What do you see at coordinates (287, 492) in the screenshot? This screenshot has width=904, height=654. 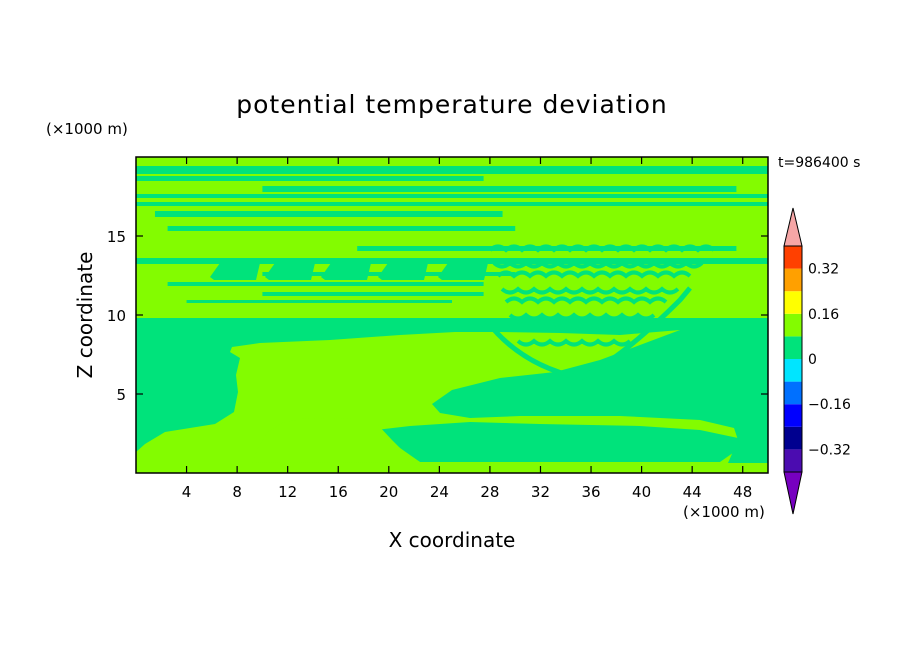 I see `x-tick-label: 12` at bounding box center [287, 492].